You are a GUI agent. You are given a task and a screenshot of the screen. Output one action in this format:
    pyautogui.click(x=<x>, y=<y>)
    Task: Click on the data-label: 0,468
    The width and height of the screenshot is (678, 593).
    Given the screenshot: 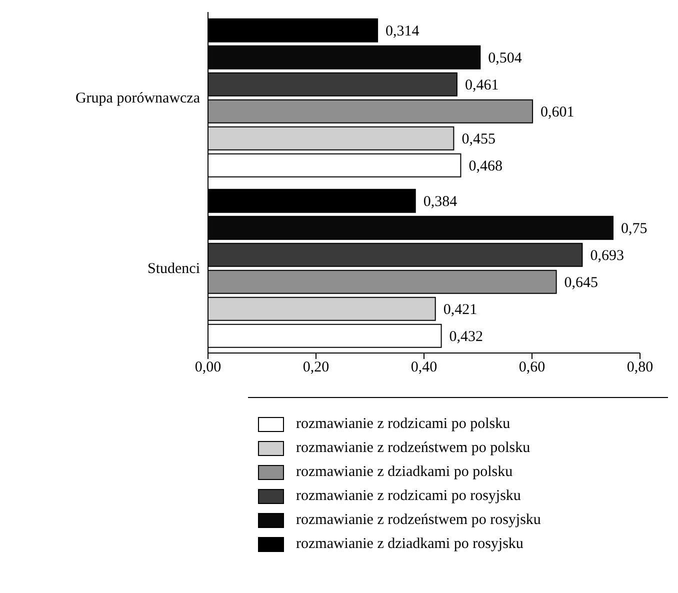 What is the action you would take?
    pyautogui.click(x=485, y=166)
    